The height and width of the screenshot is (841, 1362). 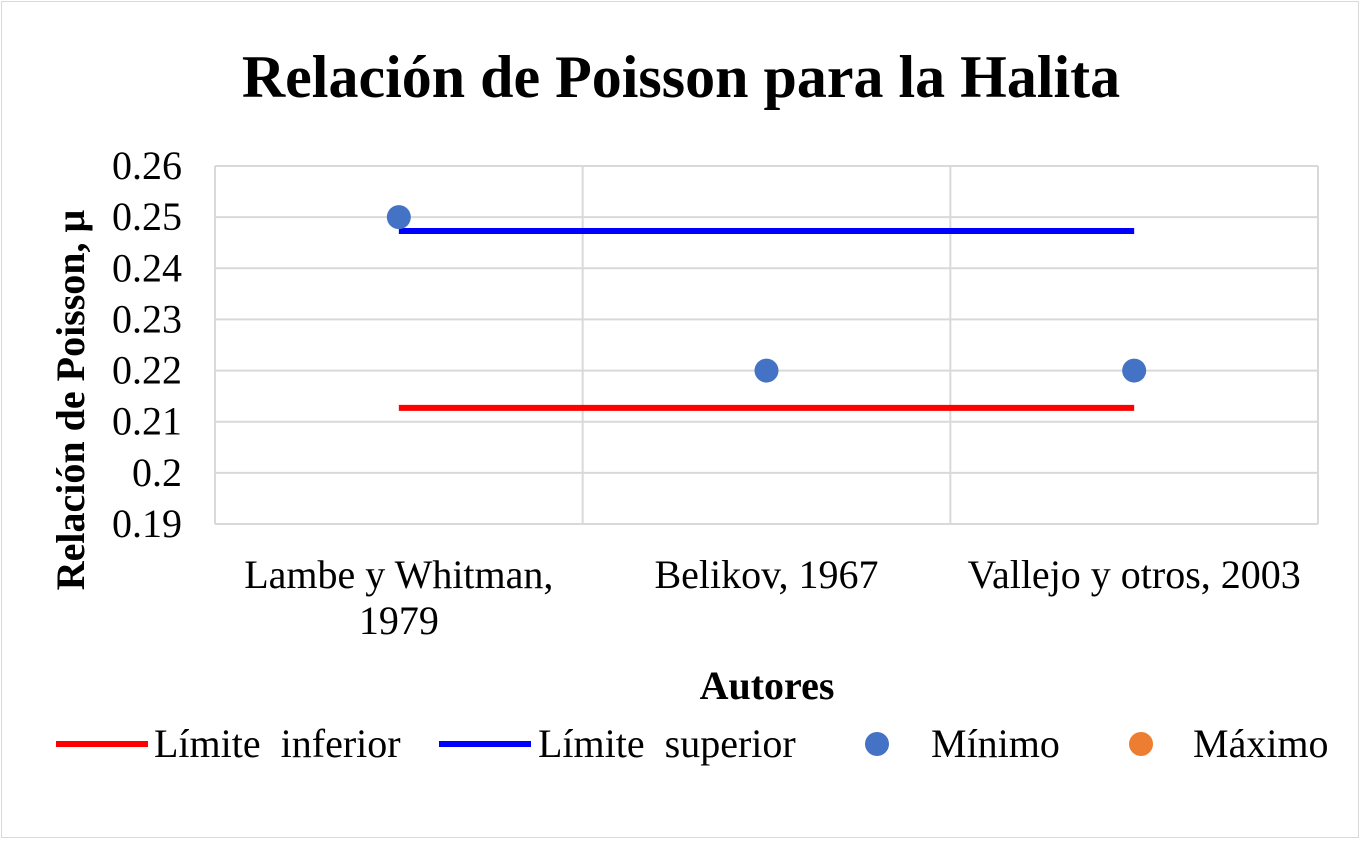 What do you see at coordinates (147, 165) in the screenshot?
I see `y-tick-label-7: 0.26` at bounding box center [147, 165].